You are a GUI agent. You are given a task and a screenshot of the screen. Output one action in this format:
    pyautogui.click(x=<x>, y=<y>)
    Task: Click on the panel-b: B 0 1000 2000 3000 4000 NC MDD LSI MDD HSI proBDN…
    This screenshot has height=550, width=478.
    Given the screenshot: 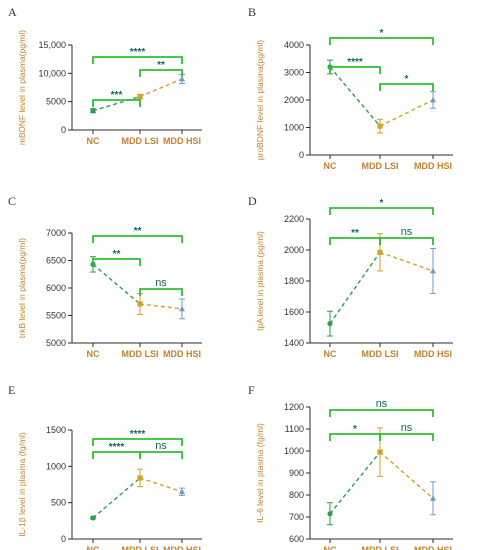 What is the action you would take?
    pyautogui.click(x=350, y=88)
    